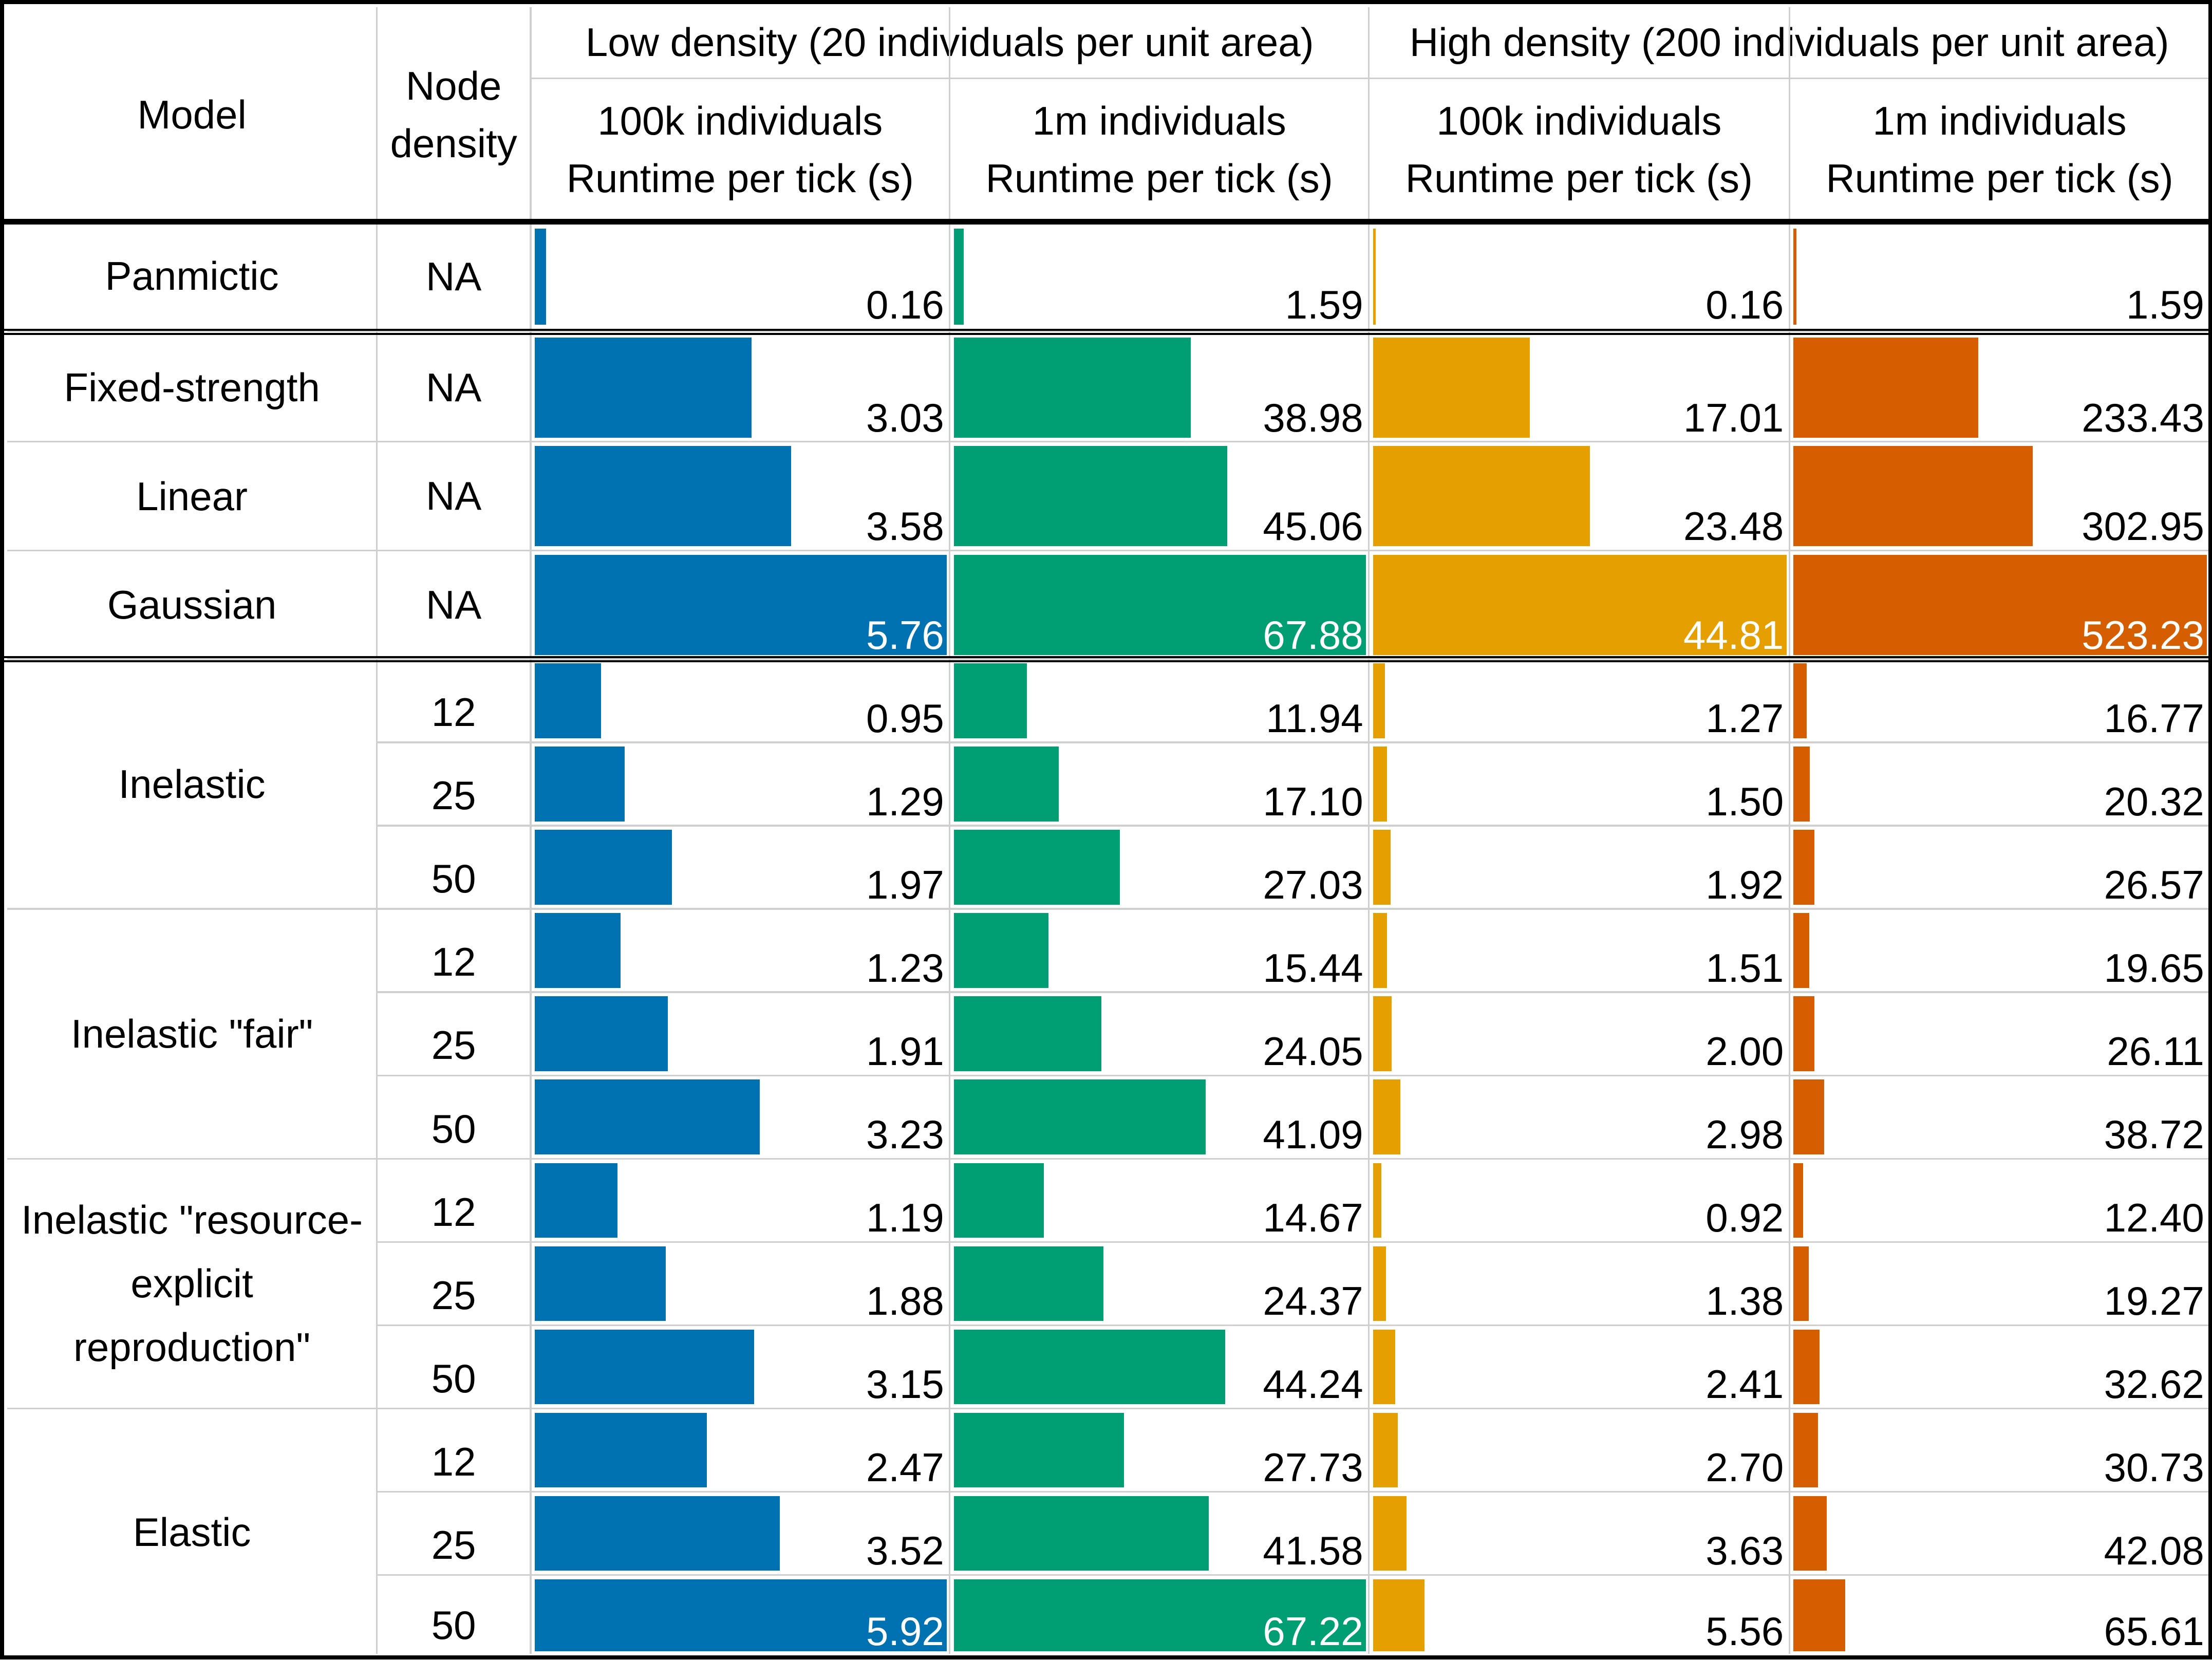 This screenshot has width=2212, height=1660. What do you see at coordinates (1313, 1384) in the screenshot?
I see `data-value: 44.24` at bounding box center [1313, 1384].